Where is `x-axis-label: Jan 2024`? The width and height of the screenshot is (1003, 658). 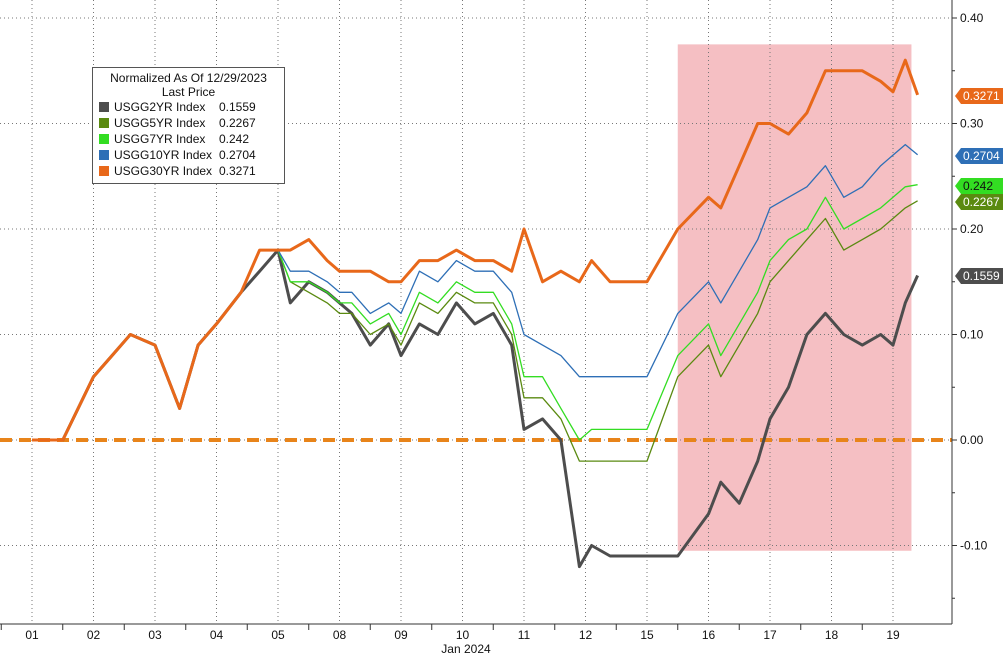 x-axis-label: Jan 2024 is located at coordinates (466, 649).